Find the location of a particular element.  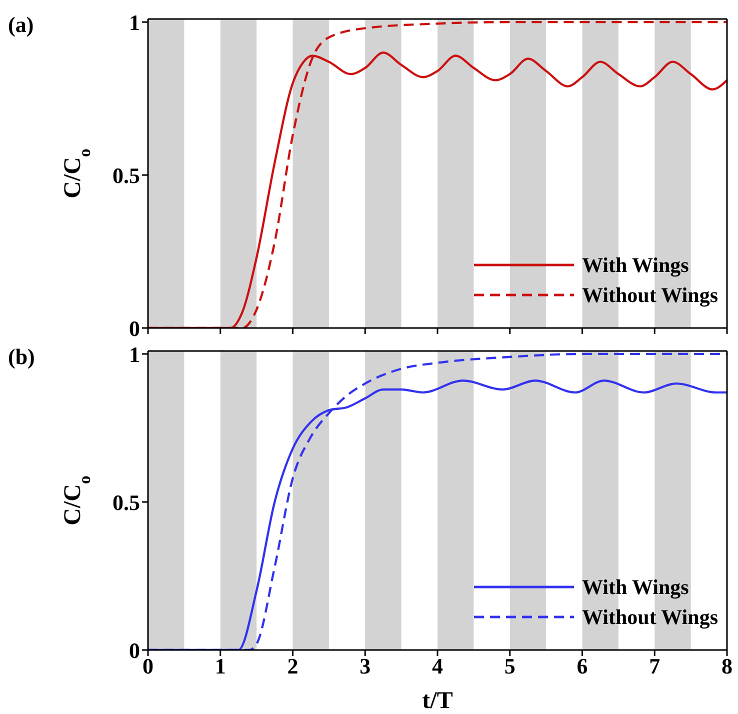

x-tick-label: 4 is located at coordinates (437, 666).